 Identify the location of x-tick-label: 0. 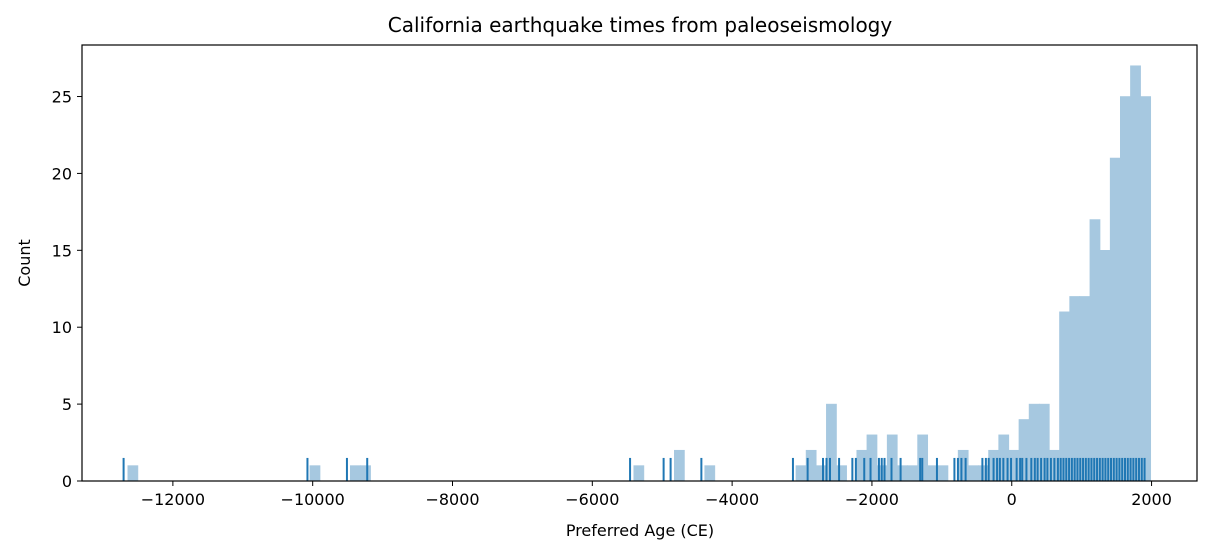
(1012, 499).